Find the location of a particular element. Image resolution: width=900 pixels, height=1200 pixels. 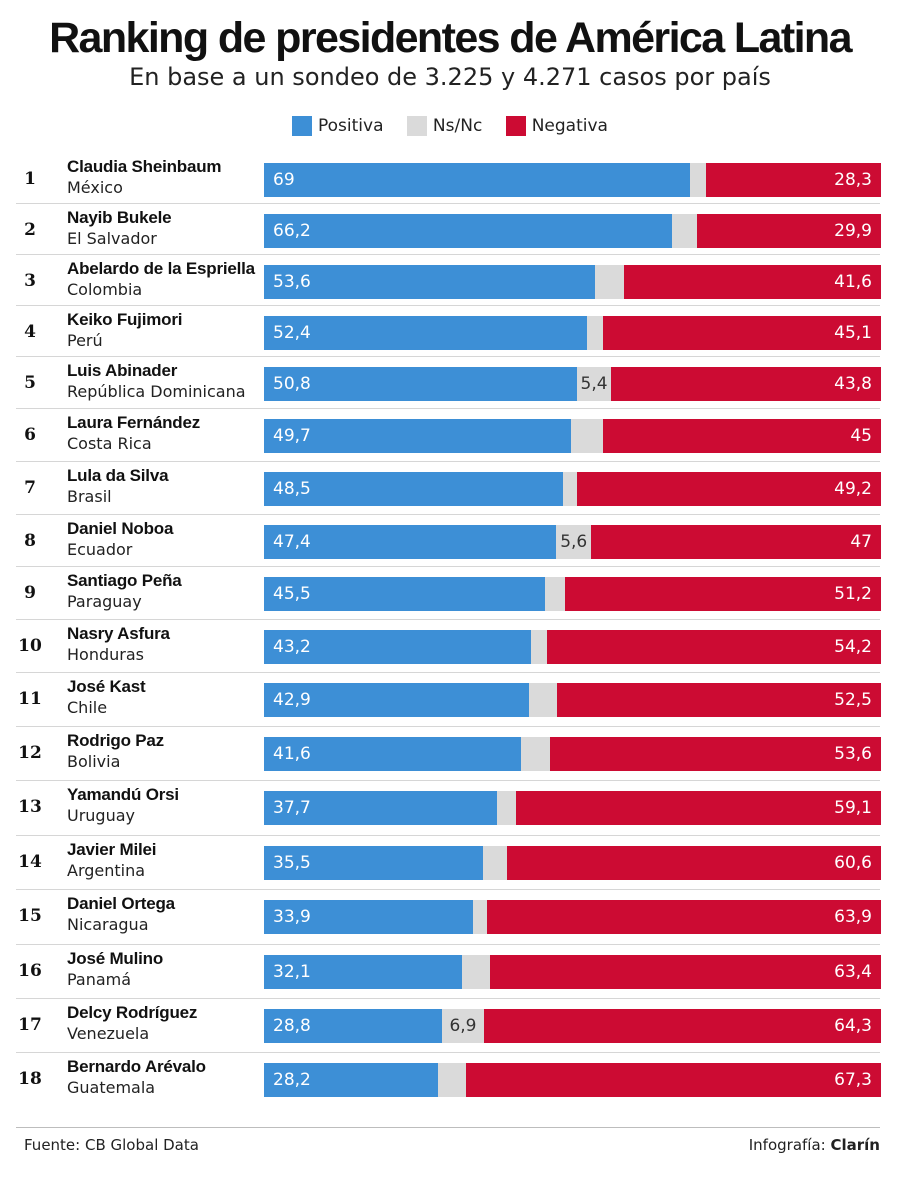

stacked-bar: 35,5 60,6 is located at coordinates (572, 863).